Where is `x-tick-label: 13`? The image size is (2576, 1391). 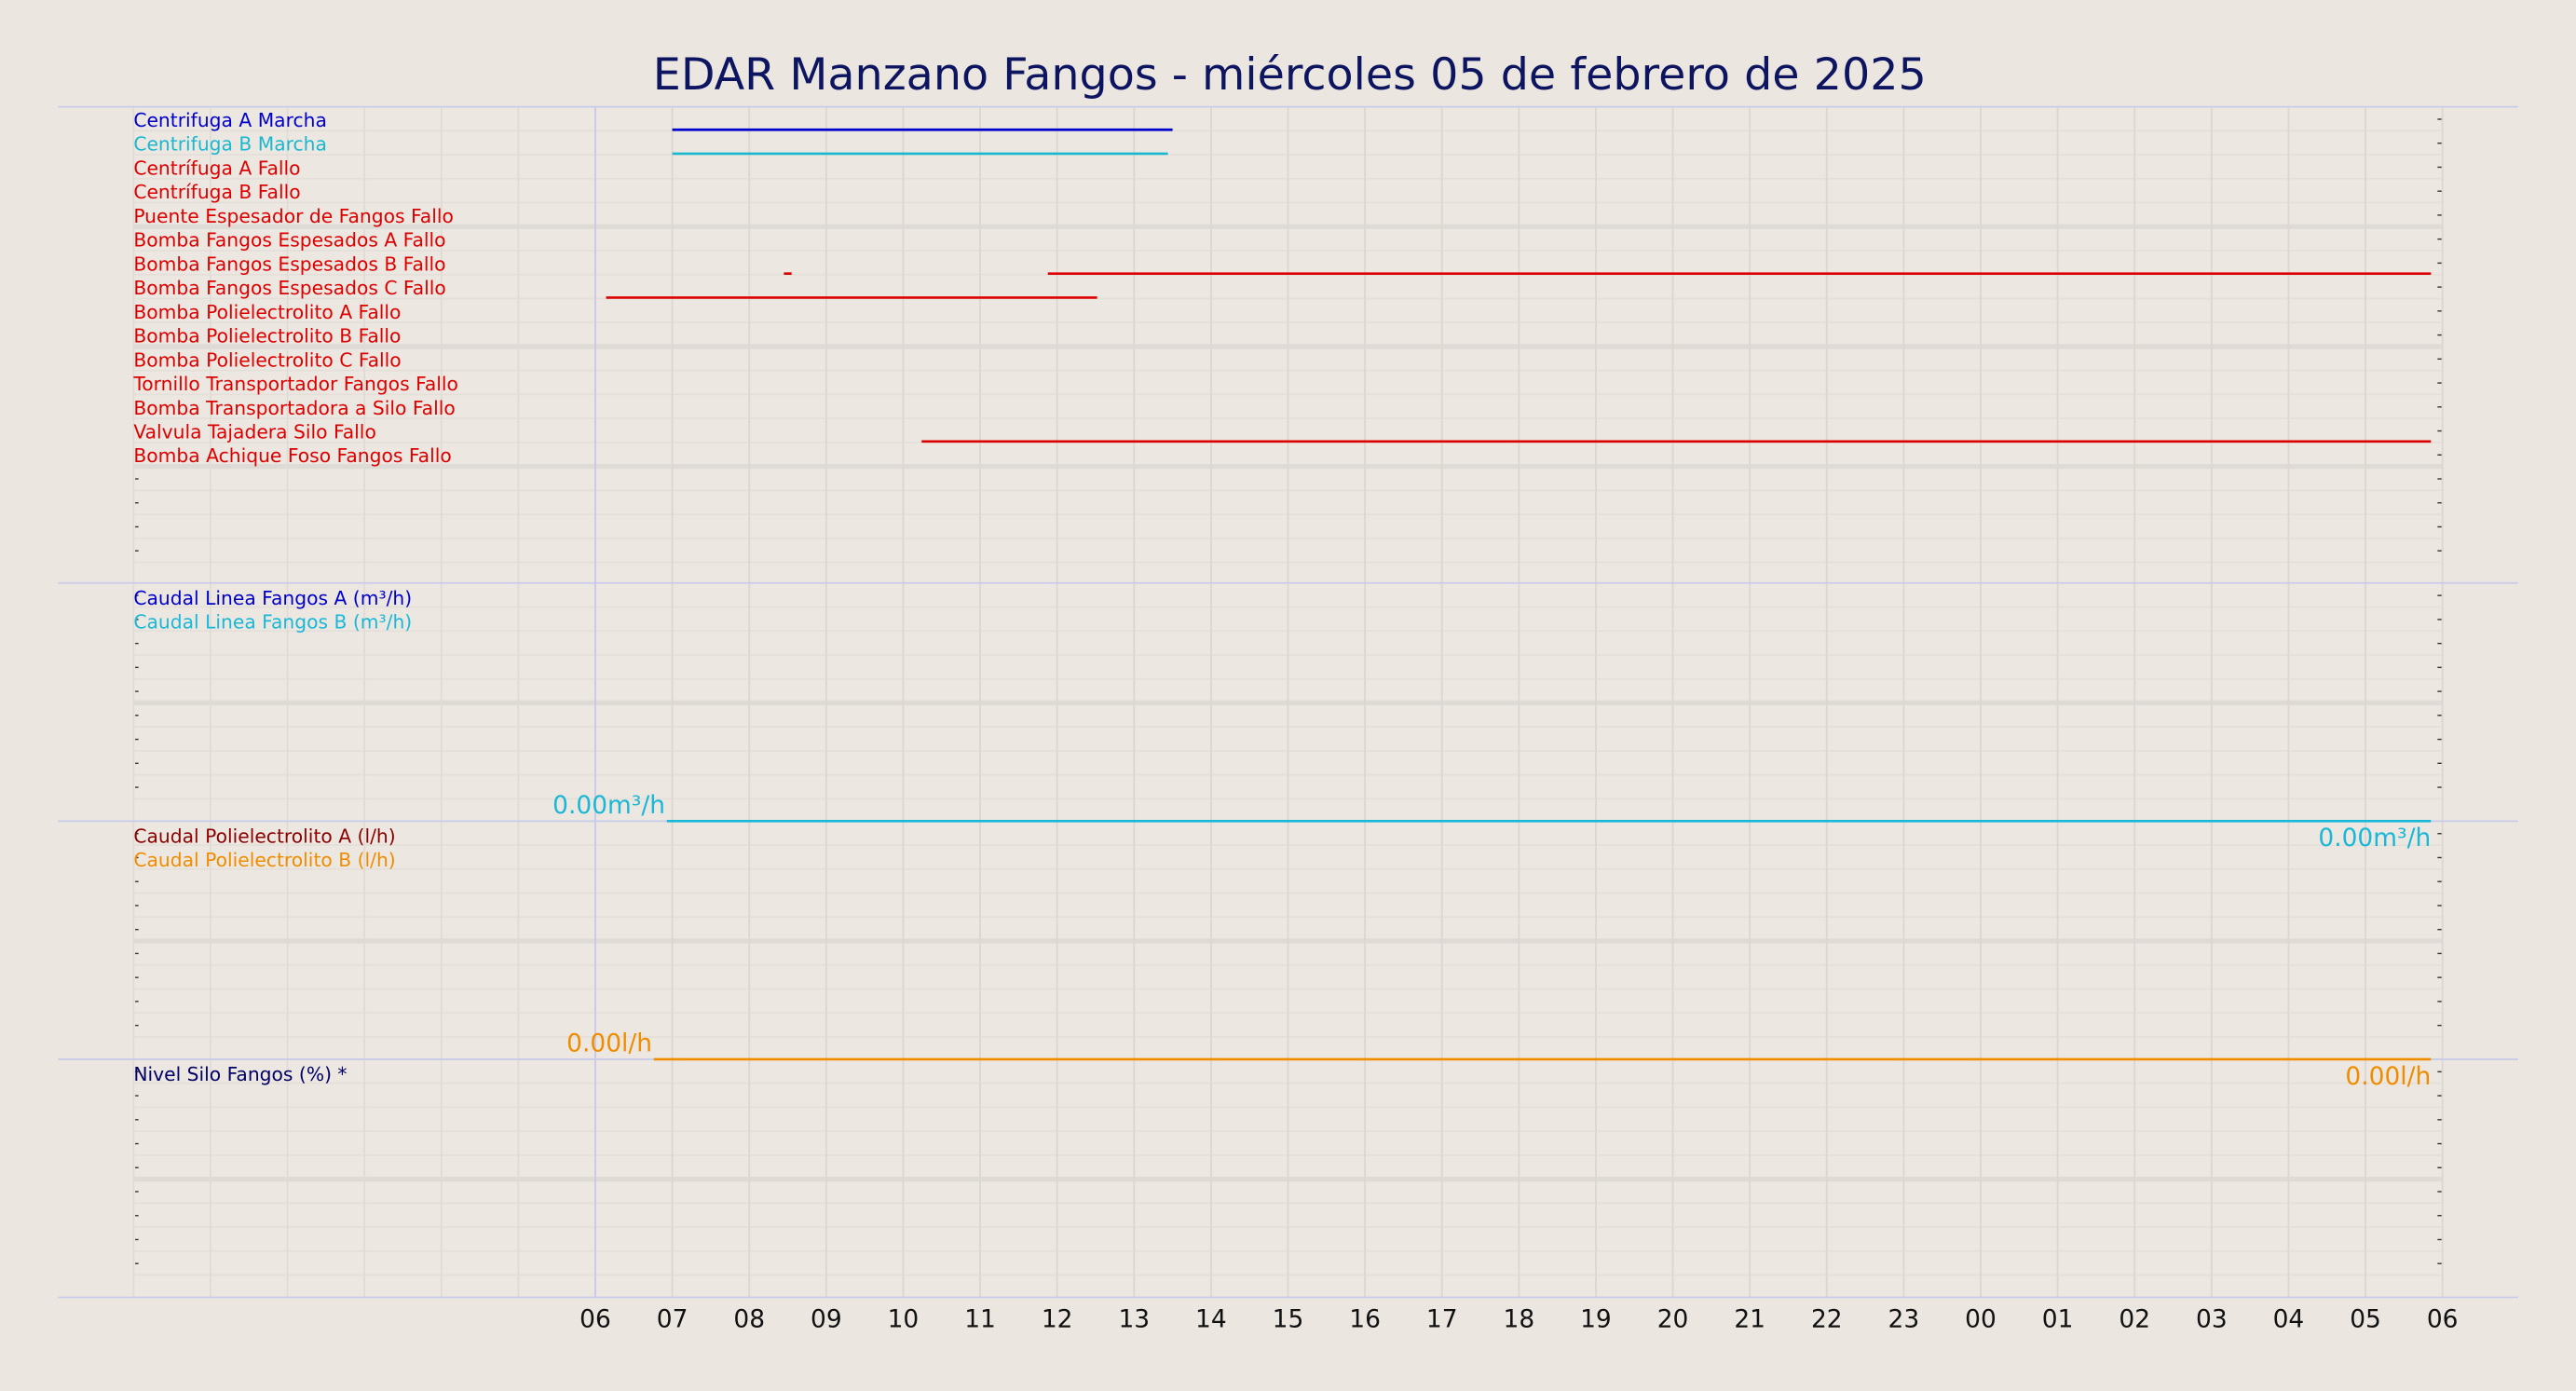
x-tick-label: 13 is located at coordinates (1134, 1319).